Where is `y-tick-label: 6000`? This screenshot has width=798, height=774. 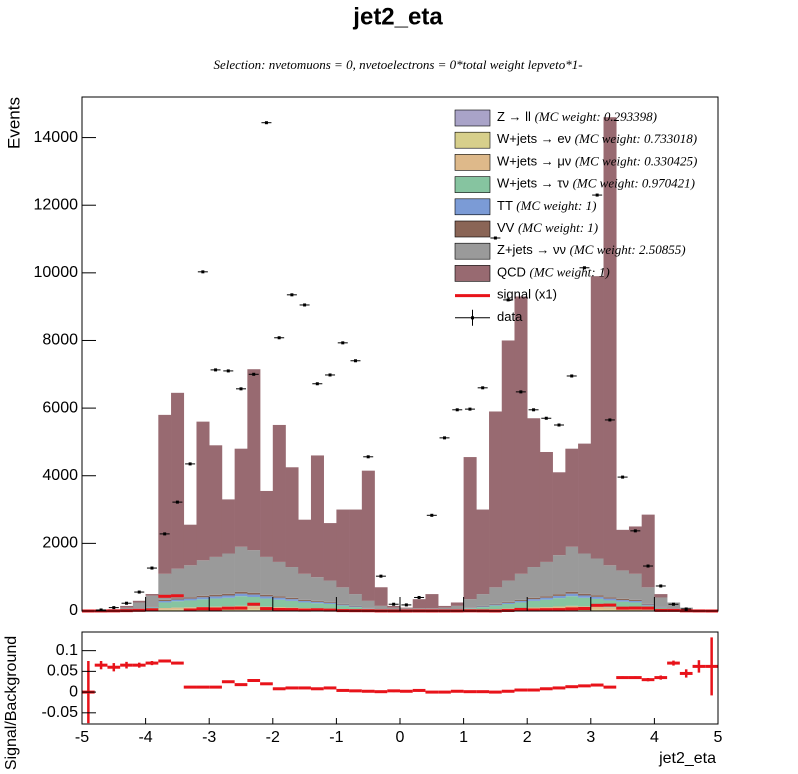
y-tick-label: 6000 is located at coordinates (60, 407).